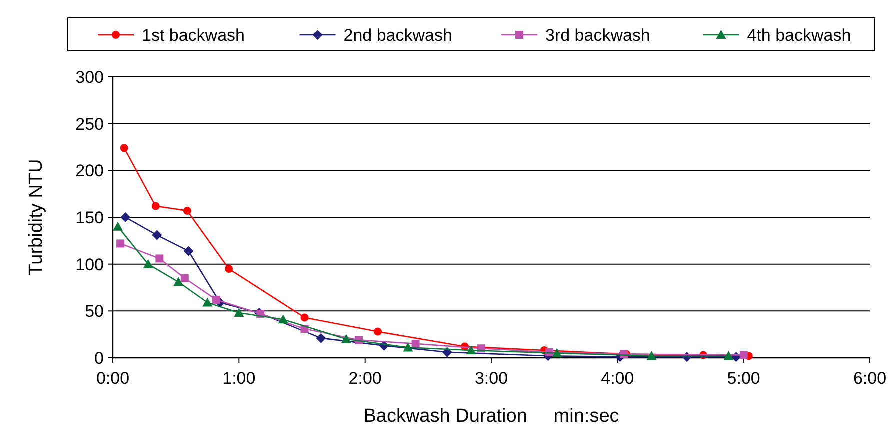 This screenshot has width=892, height=443. I want to click on legend-label: 2nd backwash, so click(398, 35).